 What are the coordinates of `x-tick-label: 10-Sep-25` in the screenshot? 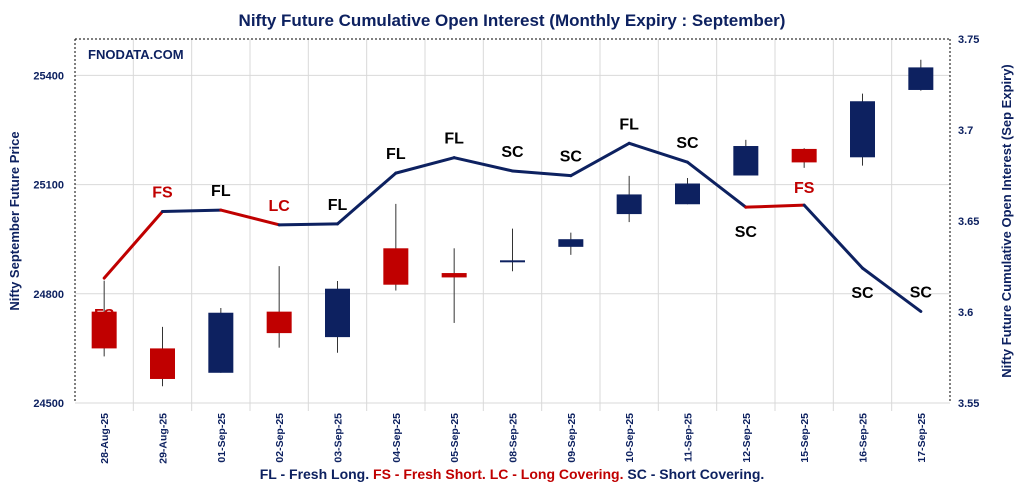 It's located at (630, 438).